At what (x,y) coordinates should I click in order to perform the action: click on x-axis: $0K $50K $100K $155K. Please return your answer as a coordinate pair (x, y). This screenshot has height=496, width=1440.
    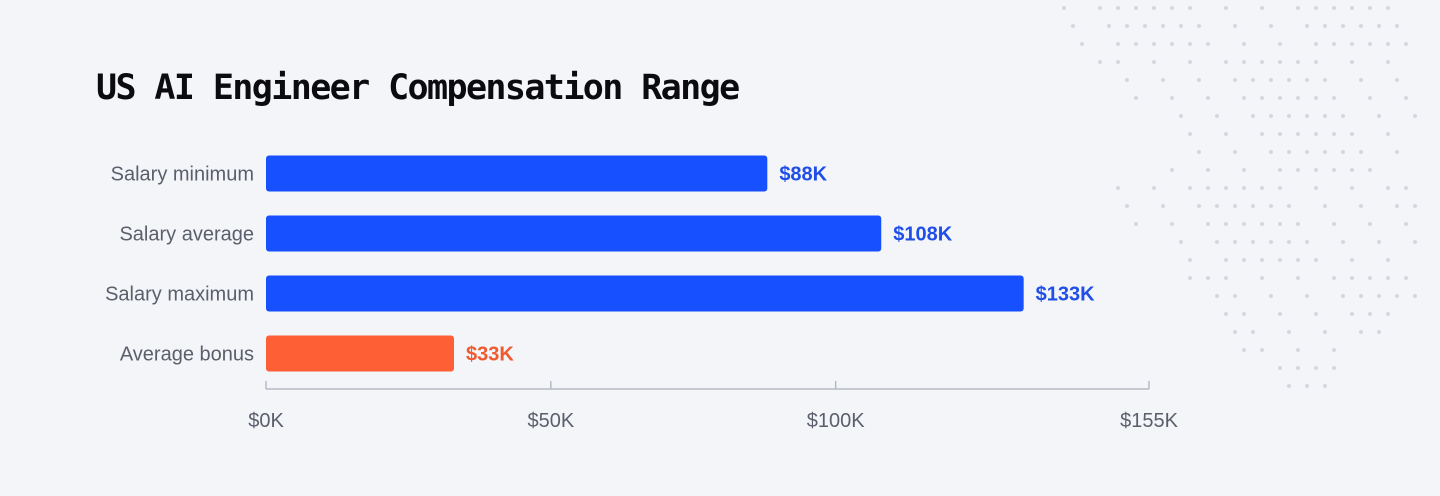
    Looking at the image, I should click on (713, 406).